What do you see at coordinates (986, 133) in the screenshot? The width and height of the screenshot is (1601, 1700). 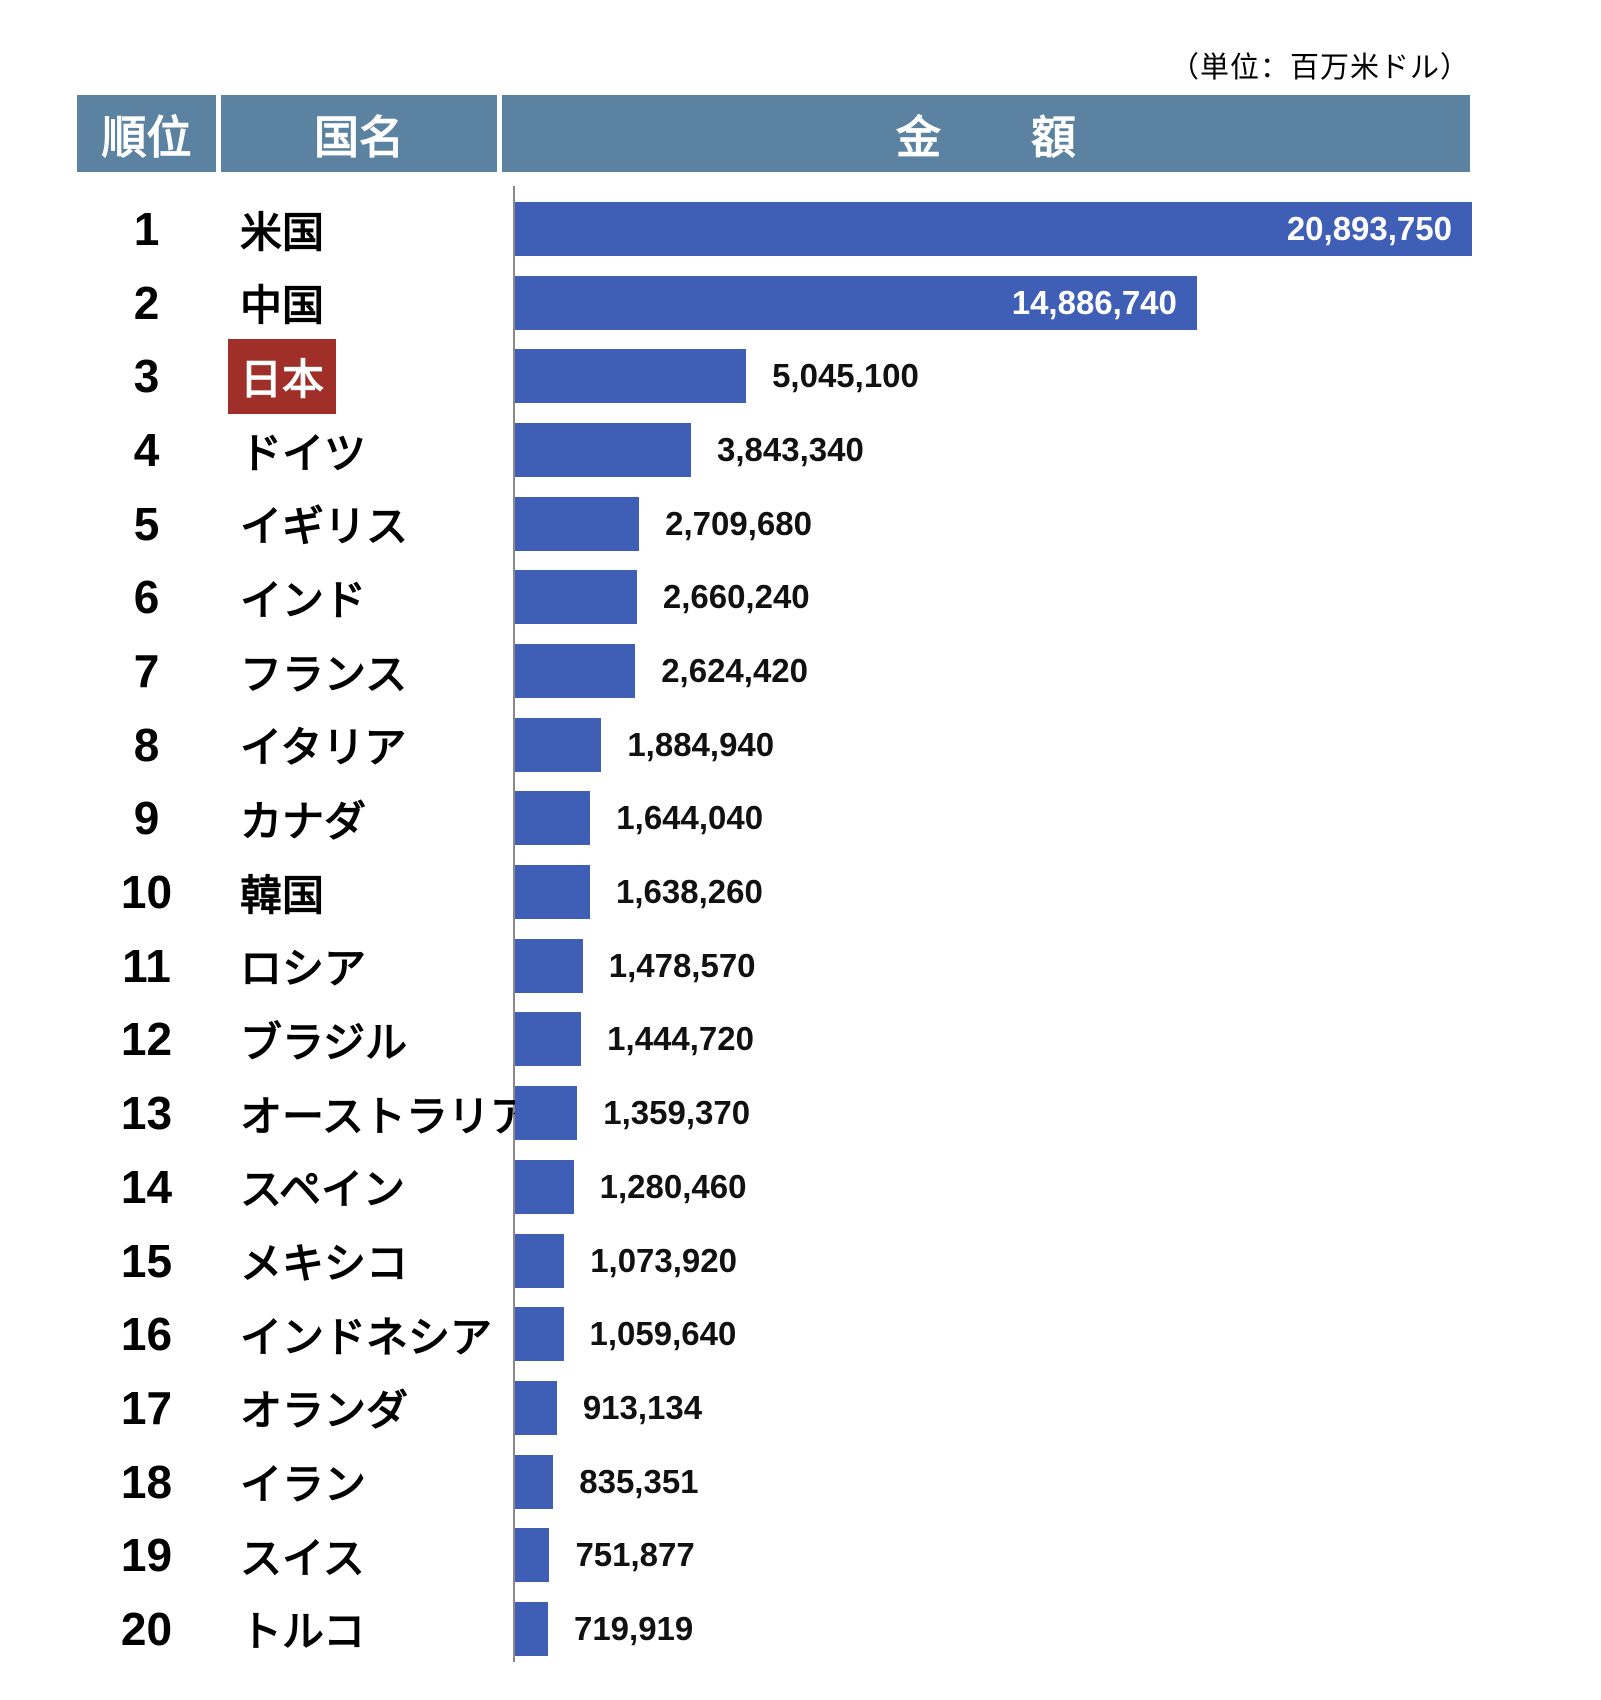 I see `header-amount: 金 額` at bounding box center [986, 133].